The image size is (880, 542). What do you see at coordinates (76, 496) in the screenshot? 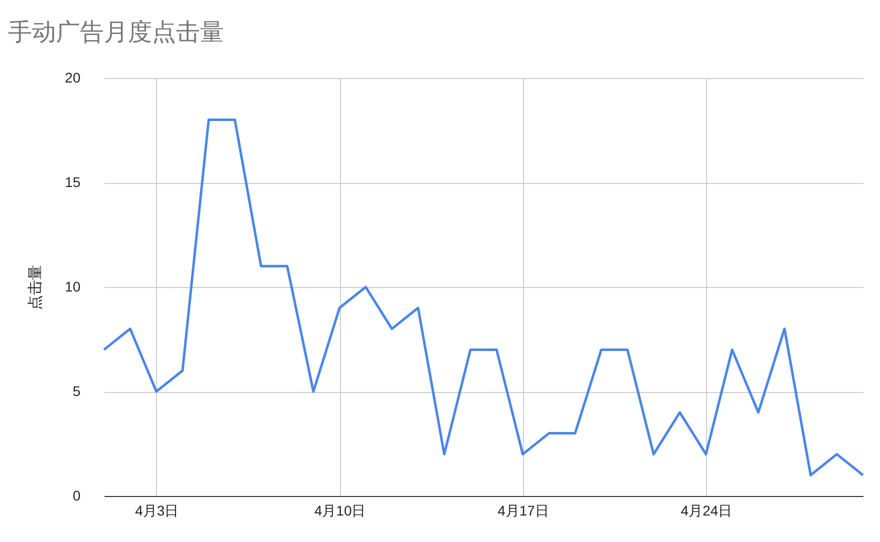
I see `y-tick-label: 0` at bounding box center [76, 496].